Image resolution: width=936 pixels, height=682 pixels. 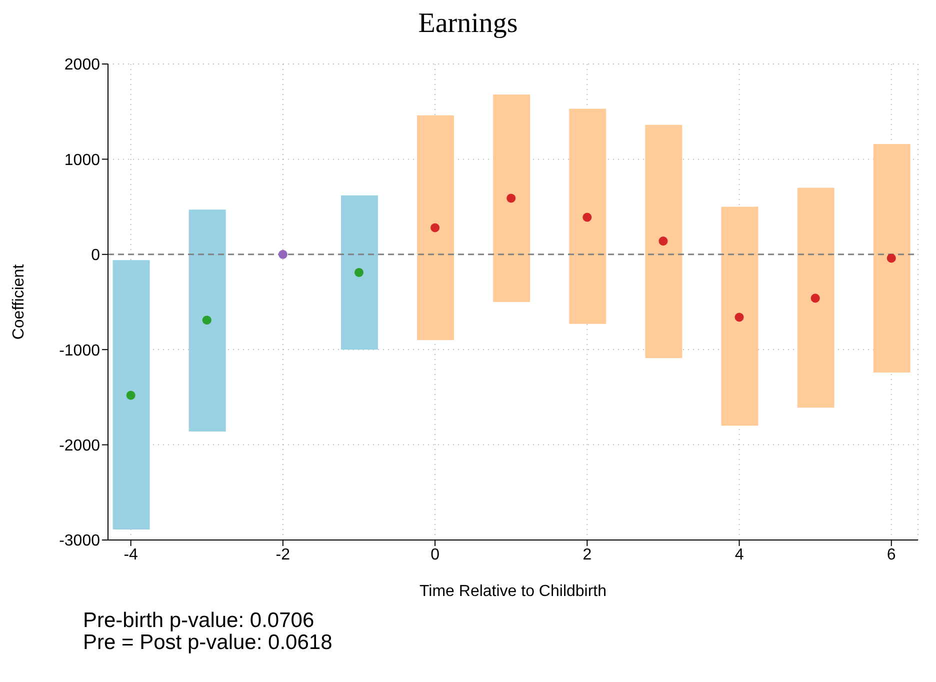 What do you see at coordinates (199, 620) in the screenshot?
I see `text: Pre-birth p-value: 0.0706` at bounding box center [199, 620].